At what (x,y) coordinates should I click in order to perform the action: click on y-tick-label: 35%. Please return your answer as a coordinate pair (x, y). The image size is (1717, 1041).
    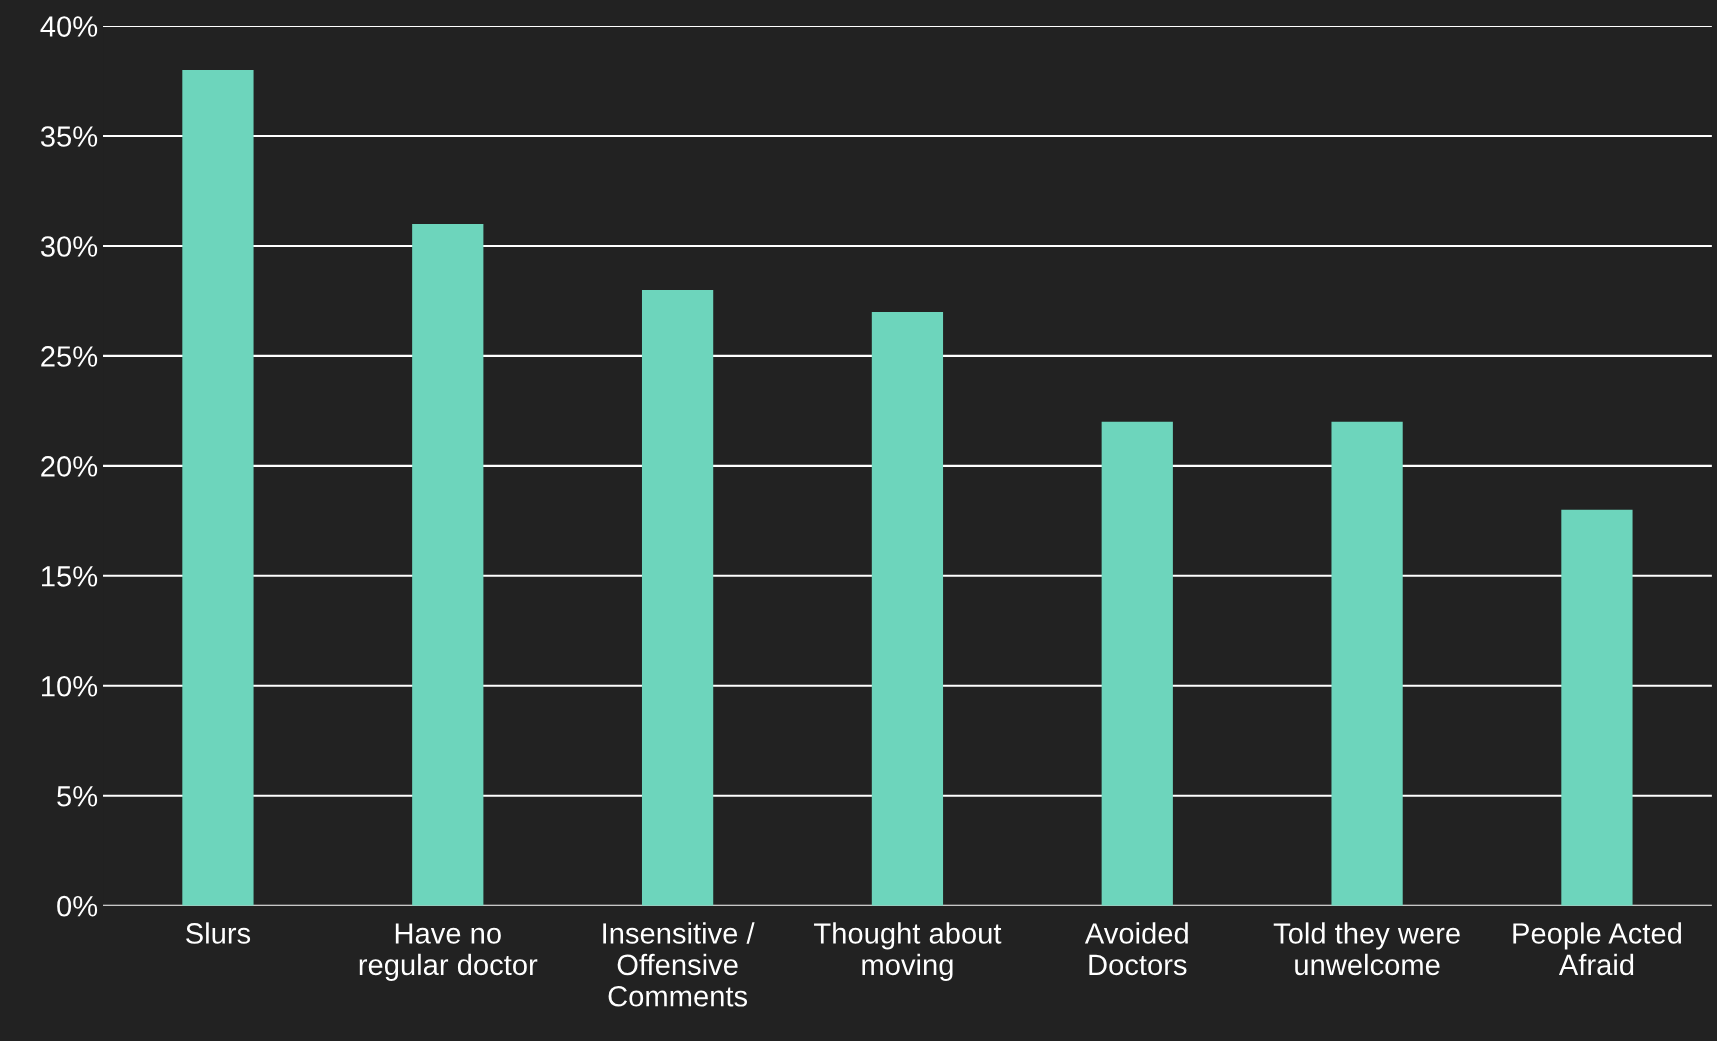
    Looking at the image, I should click on (69, 136).